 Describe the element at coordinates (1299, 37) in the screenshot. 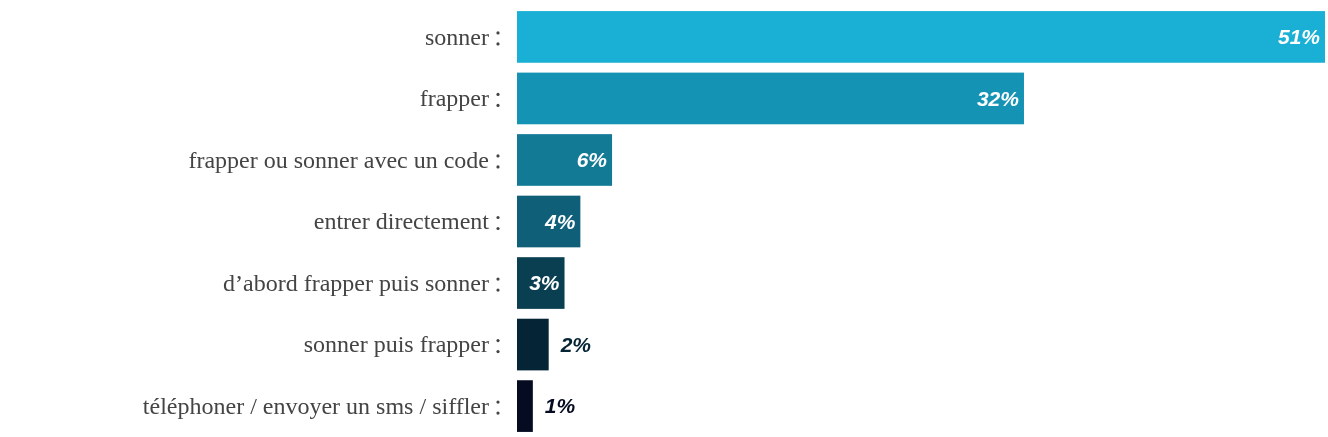

I see `data-label: 51%` at that location.